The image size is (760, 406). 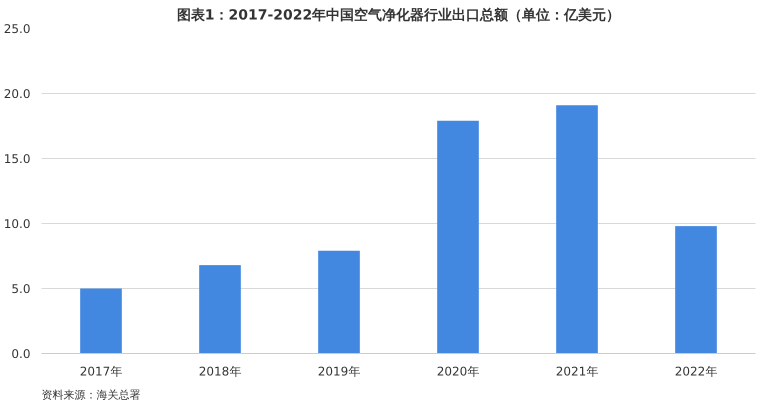 What do you see at coordinates (577, 371) in the screenshot?
I see `x-tick-label: 2021年` at bounding box center [577, 371].